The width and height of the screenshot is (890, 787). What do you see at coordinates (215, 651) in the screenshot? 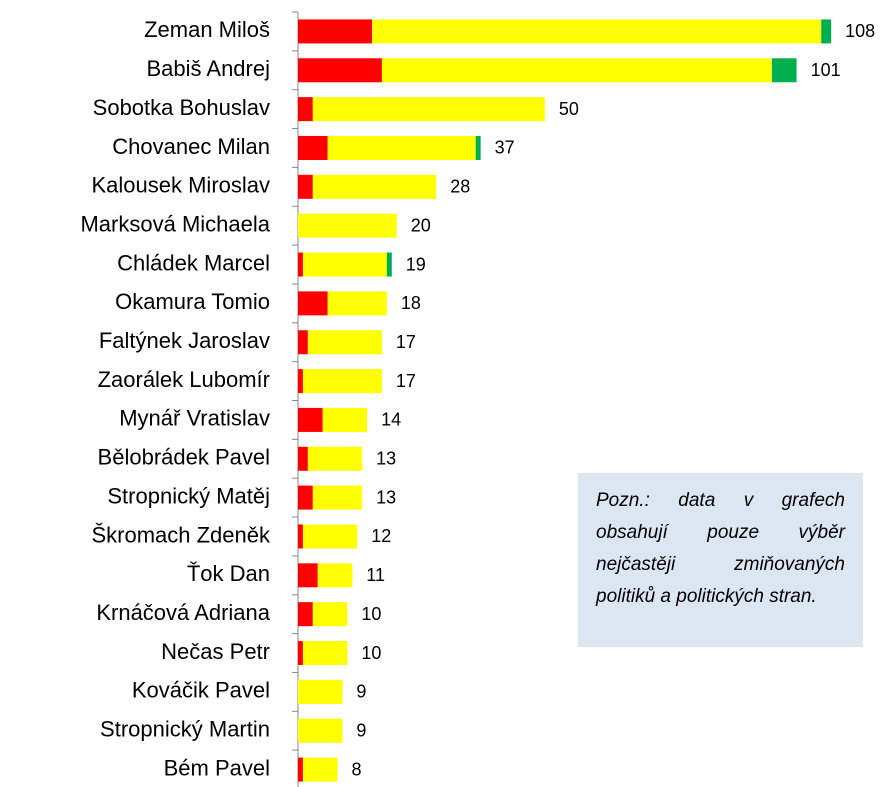
I see `category-label: Nečas Petr` at bounding box center [215, 651].